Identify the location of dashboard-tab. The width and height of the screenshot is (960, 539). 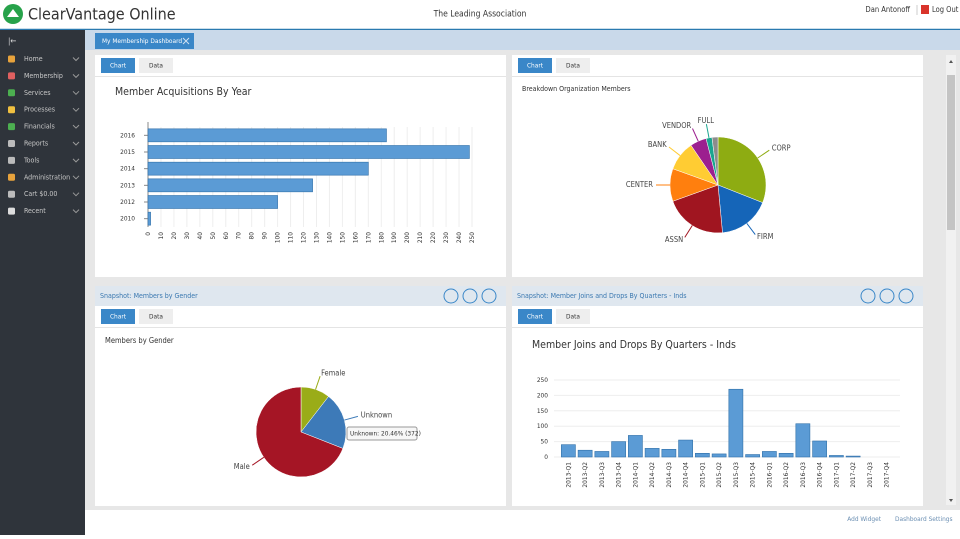
(144, 41).